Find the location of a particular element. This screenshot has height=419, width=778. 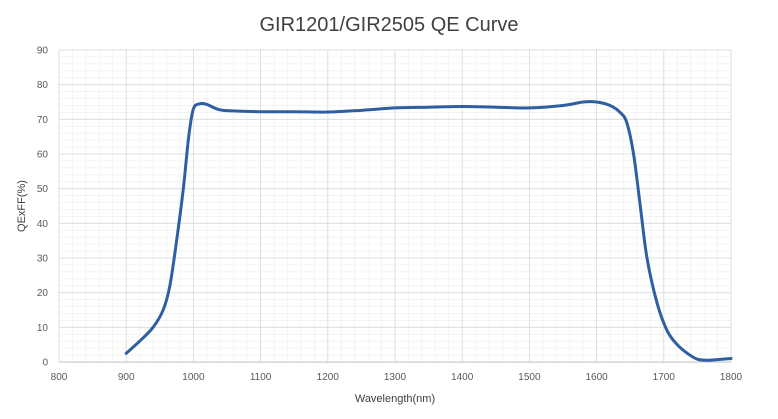

y-tick-label: 50 is located at coordinates (43, 189).